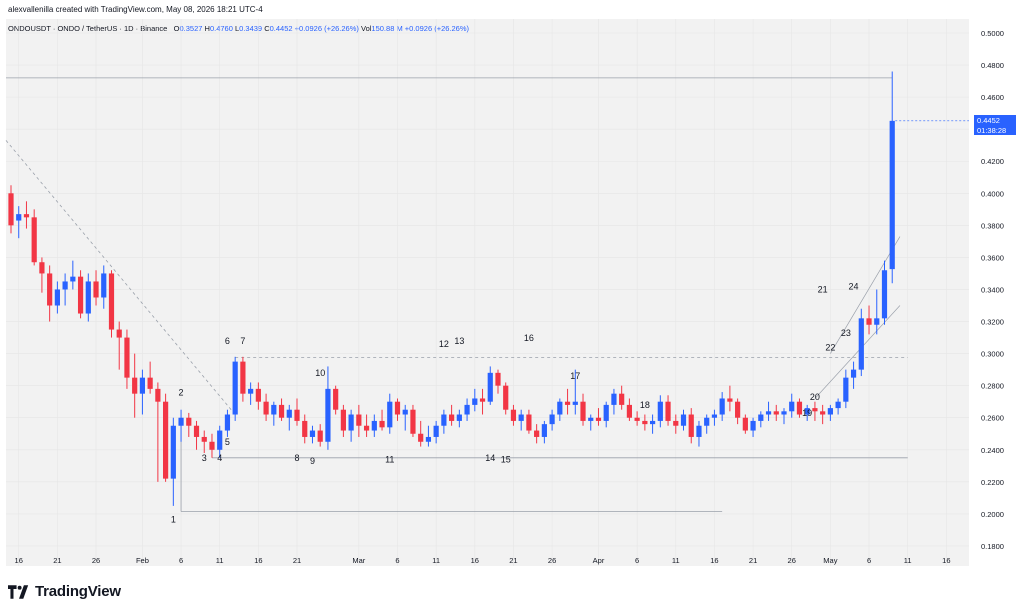 The image size is (1024, 612). What do you see at coordinates (397, 560) in the screenshot?
I see `x-tick-label: 6` at bounding box center [397, 560].